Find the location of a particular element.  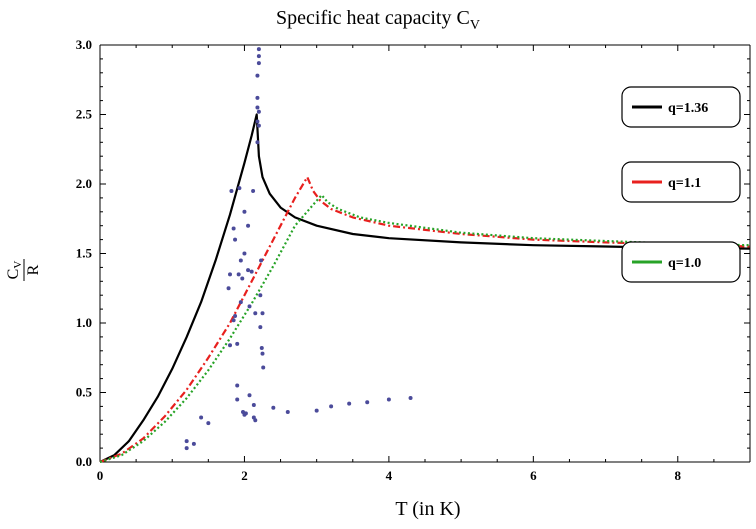

y-tick-label: 2.0 is located at coordinates (84, 183).